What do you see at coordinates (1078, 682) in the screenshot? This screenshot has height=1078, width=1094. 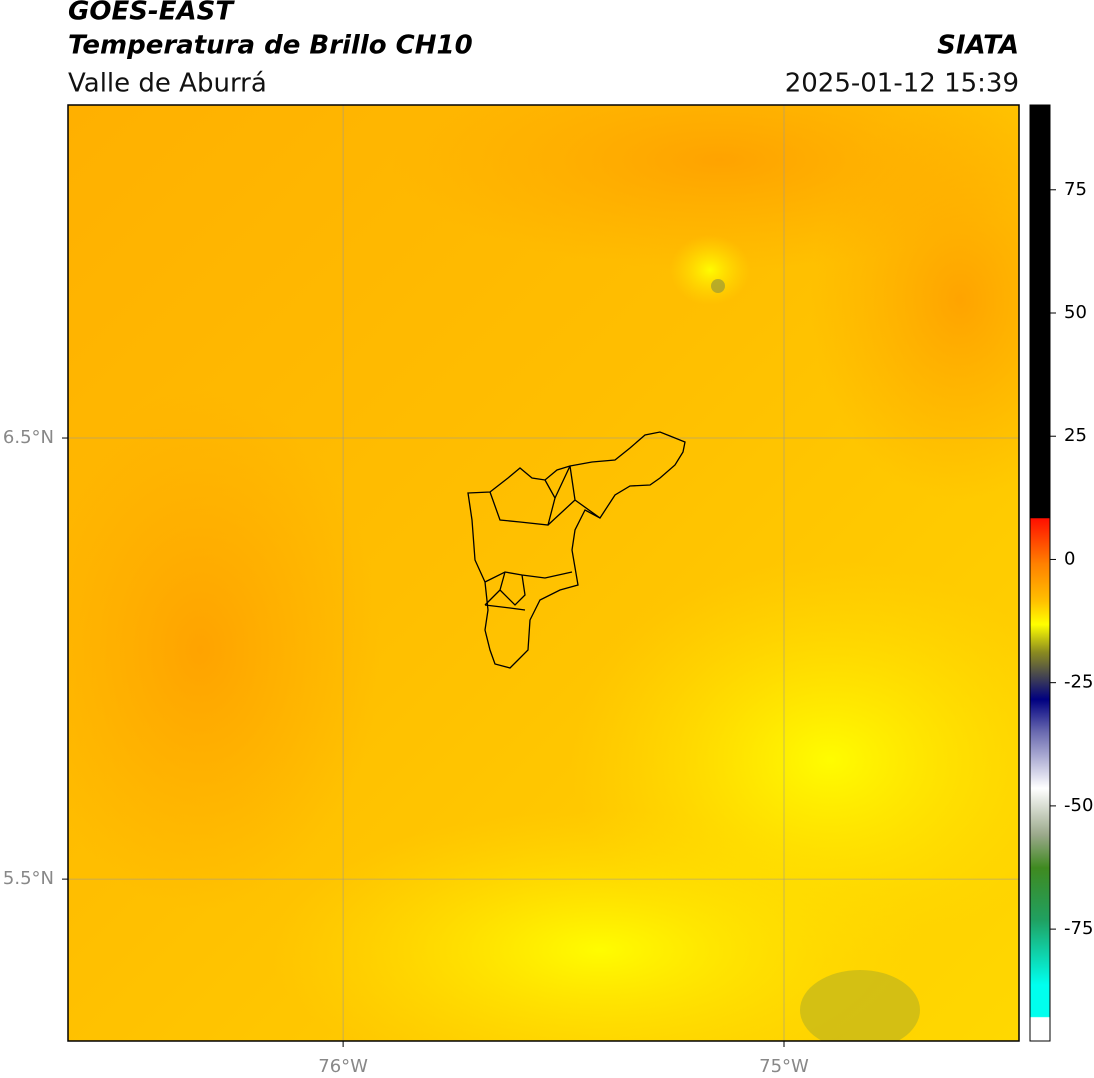 I see `colorbar-tick-label: -25` at bounding box center [1078, 682].